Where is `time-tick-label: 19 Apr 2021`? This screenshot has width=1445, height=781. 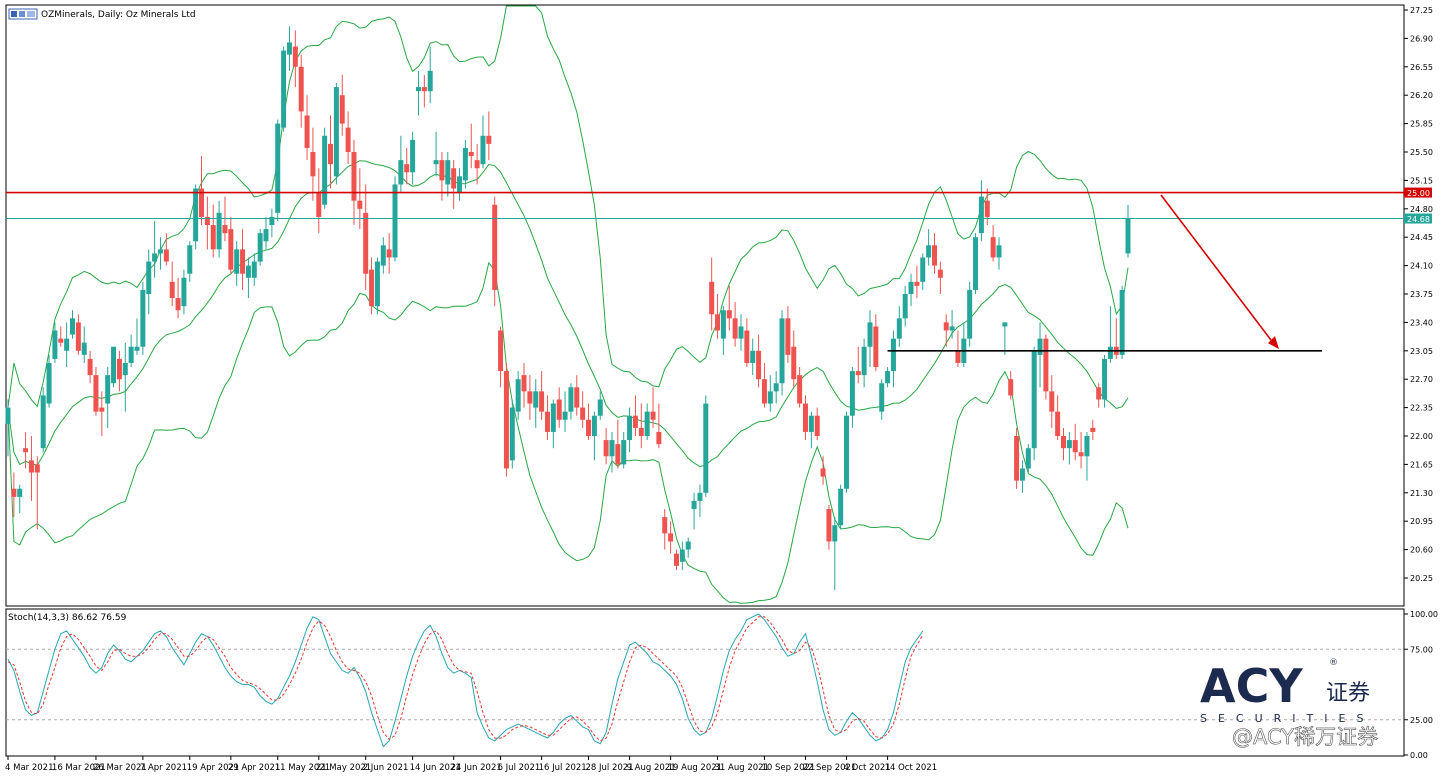 time-tick-label: 19 Apr 2021 is located at coordinates (213, 768).